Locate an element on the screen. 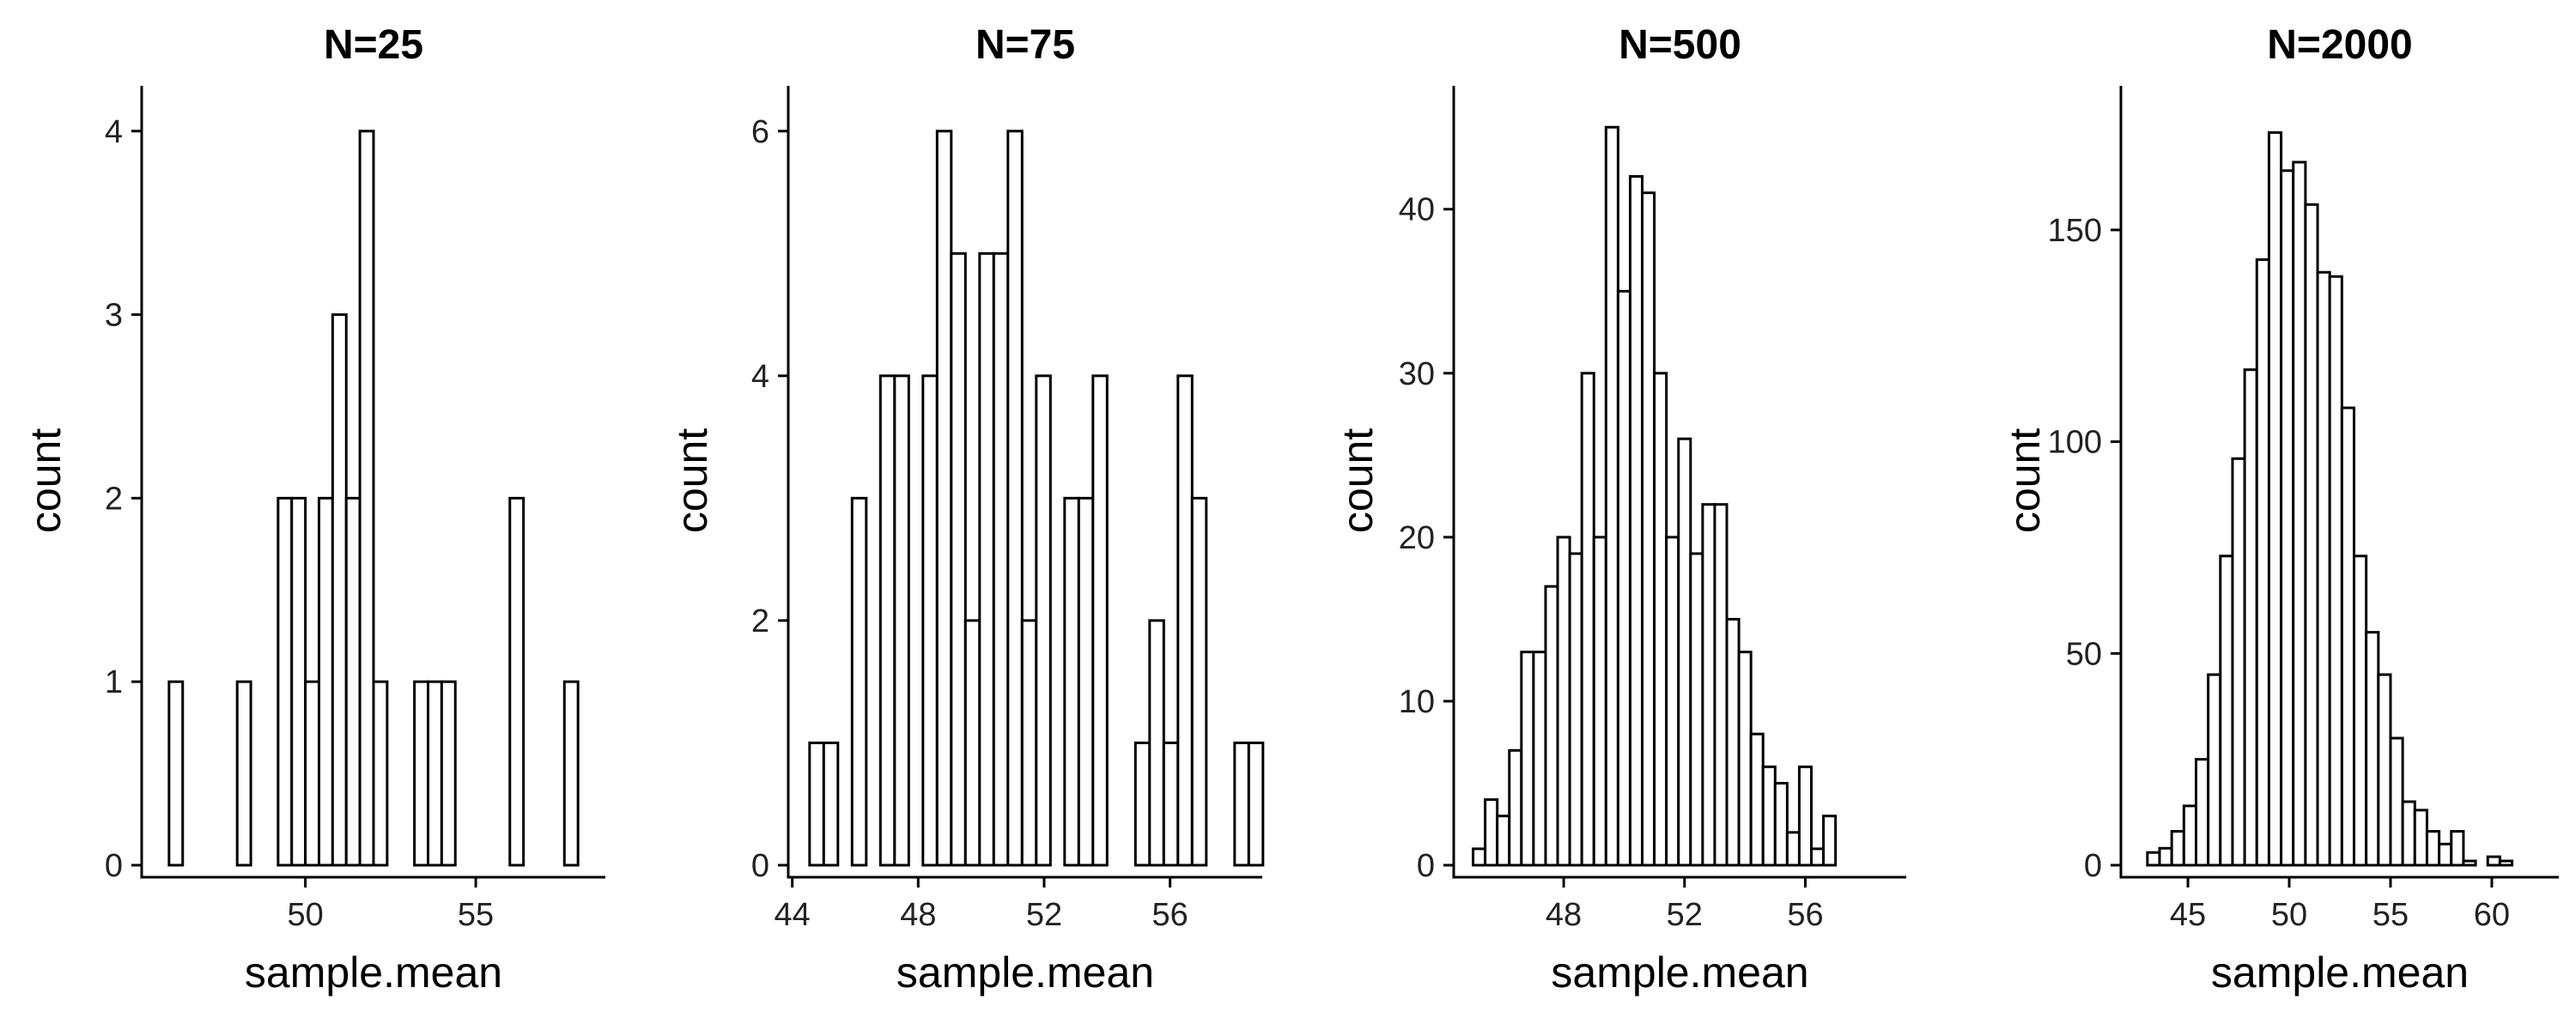 This screenshot has width=2576, height=1030. panel-title: N=75 is located at coordinates (1025, 45).